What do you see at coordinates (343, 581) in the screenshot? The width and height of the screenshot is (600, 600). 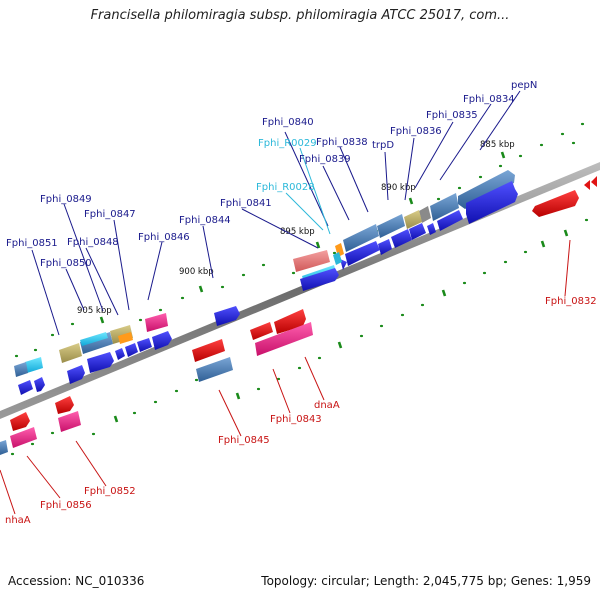 I see `topology-value: circular` at bounding box center [343, 581].